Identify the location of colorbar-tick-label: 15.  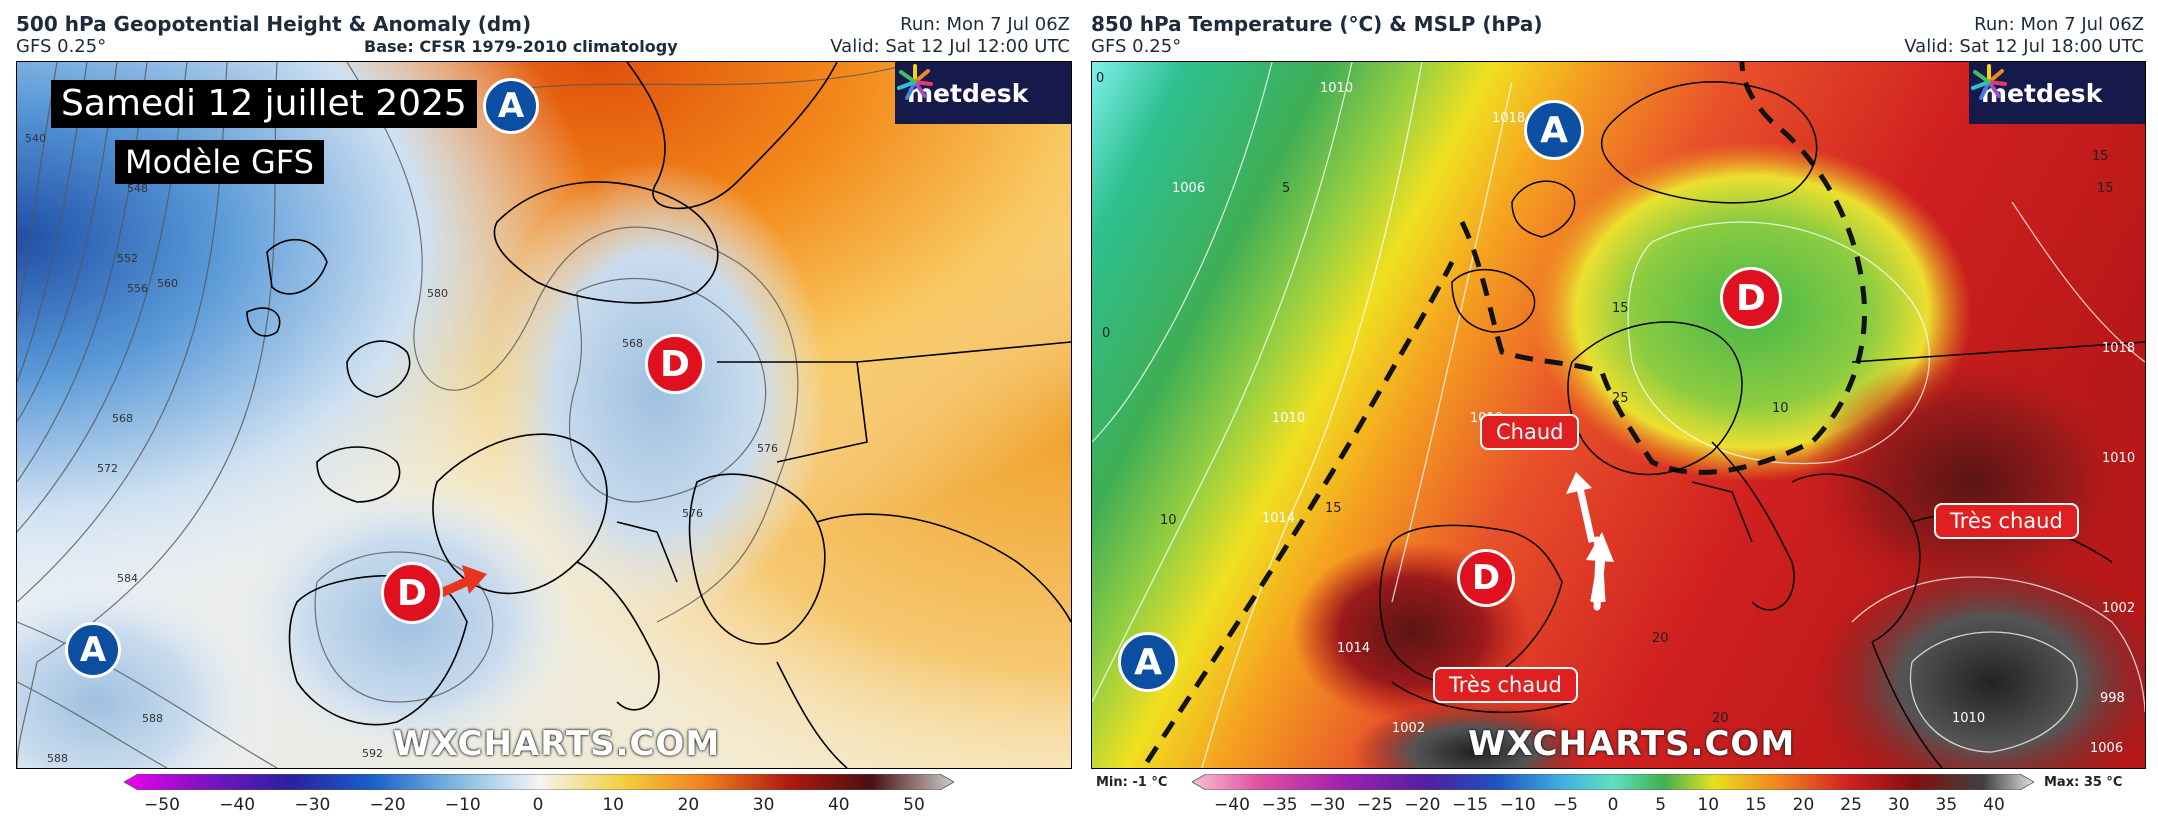
(1756, 805).